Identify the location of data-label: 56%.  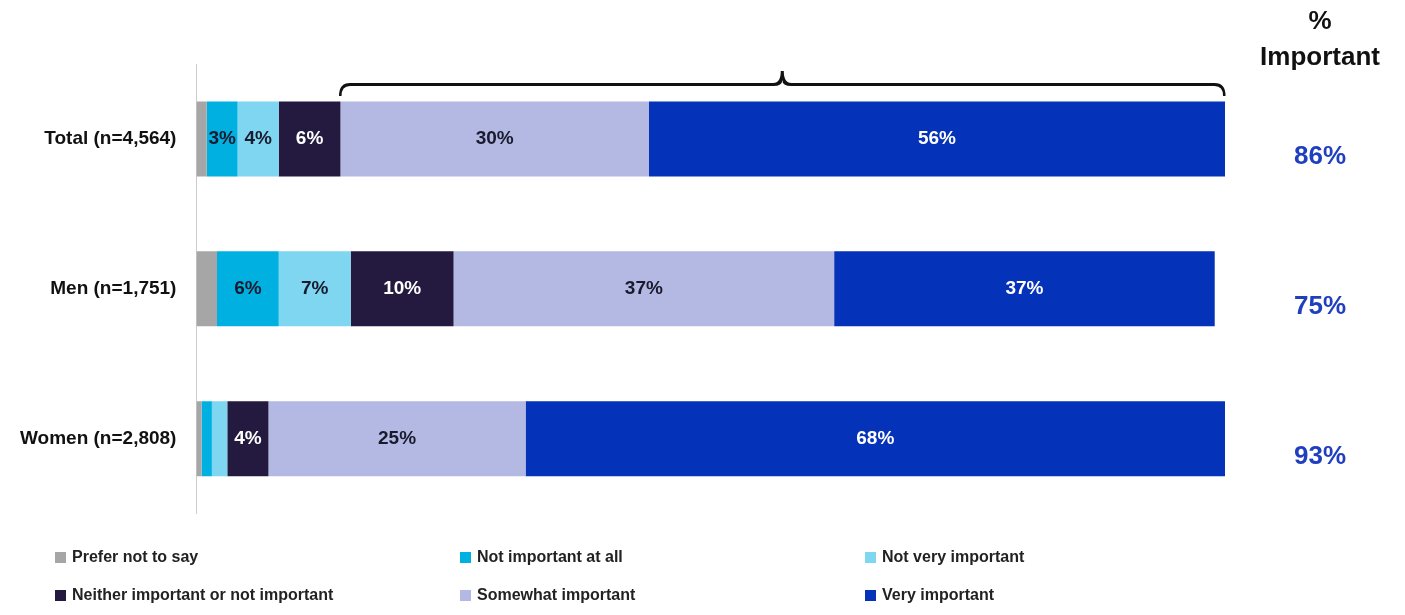
(937, 138).